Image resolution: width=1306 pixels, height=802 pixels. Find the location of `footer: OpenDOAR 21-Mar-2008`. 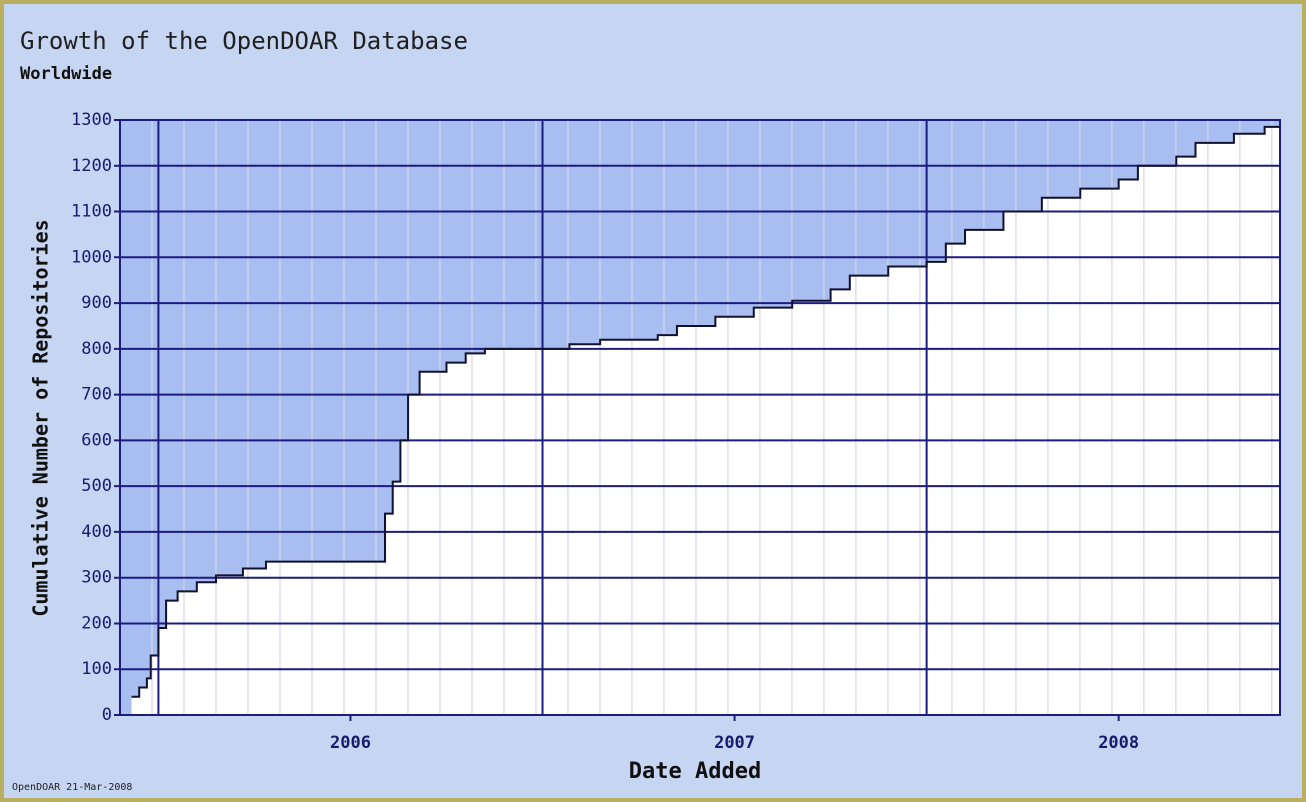

footer: OpenDOAR 21-Mar-2008 is located at coordinates (72, 787).